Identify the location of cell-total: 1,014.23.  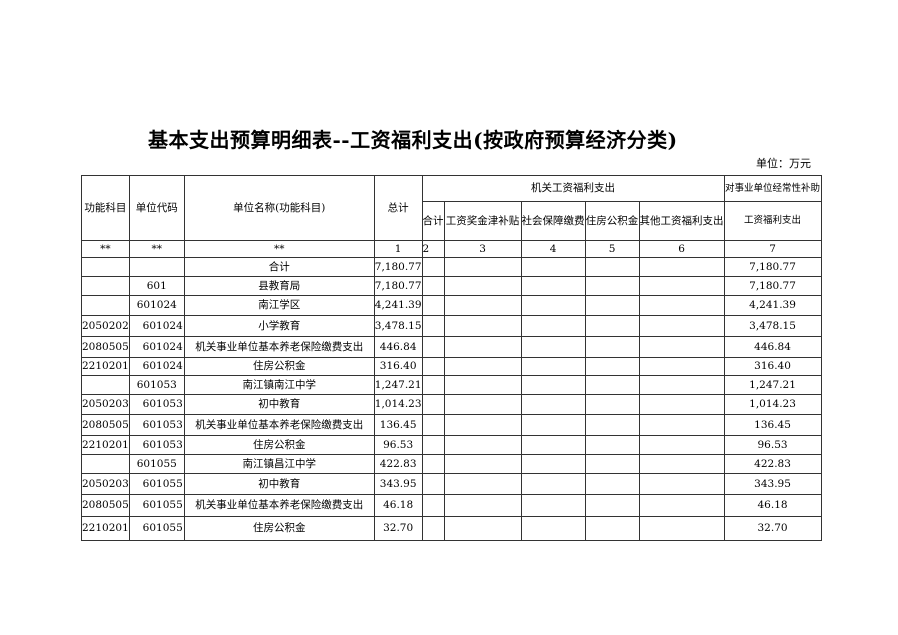
(398, 404).